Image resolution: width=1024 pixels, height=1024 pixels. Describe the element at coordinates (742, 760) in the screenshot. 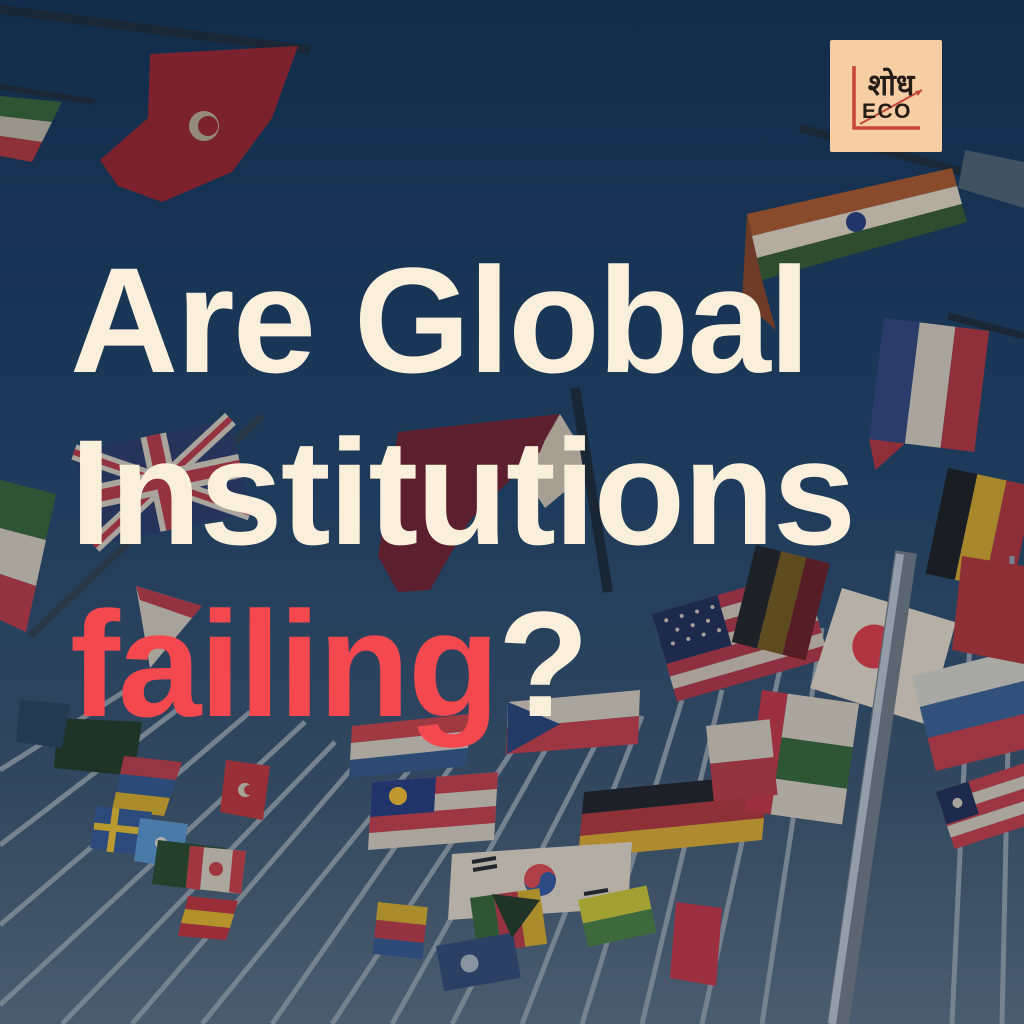

I see `flag-poland` at that location.